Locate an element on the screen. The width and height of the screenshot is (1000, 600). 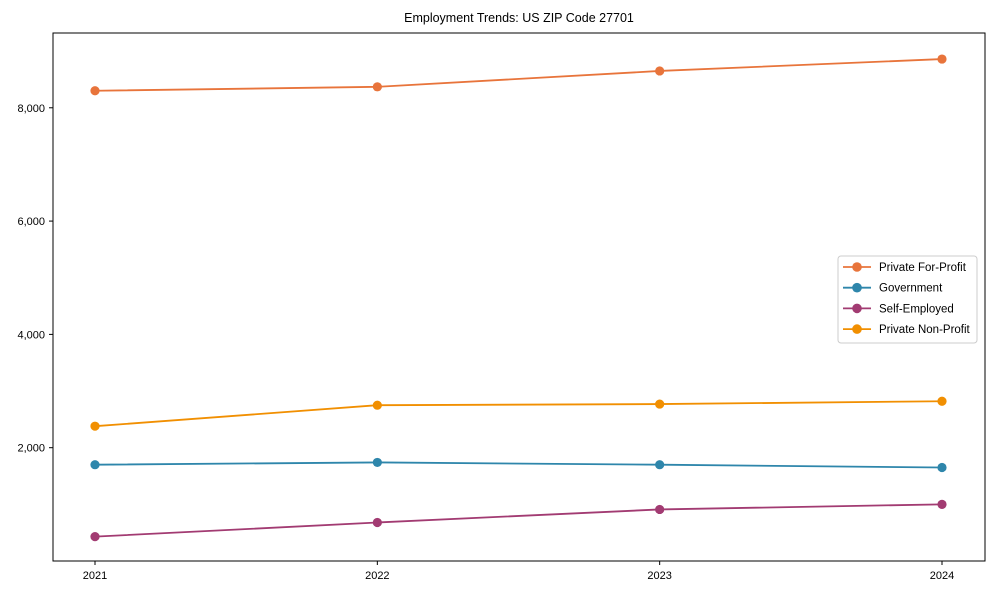
data-point-government-2021 is located at coordinates (95, 465).